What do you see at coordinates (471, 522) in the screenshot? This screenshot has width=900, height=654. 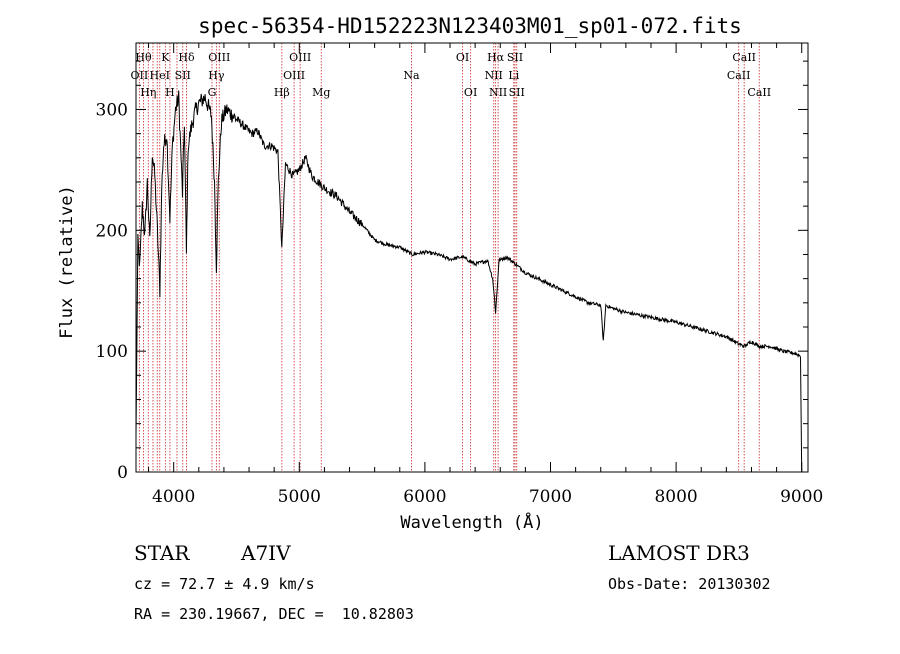 I see `x-axis-label: Wavelength (Å)` at bounding box center [471, 522].